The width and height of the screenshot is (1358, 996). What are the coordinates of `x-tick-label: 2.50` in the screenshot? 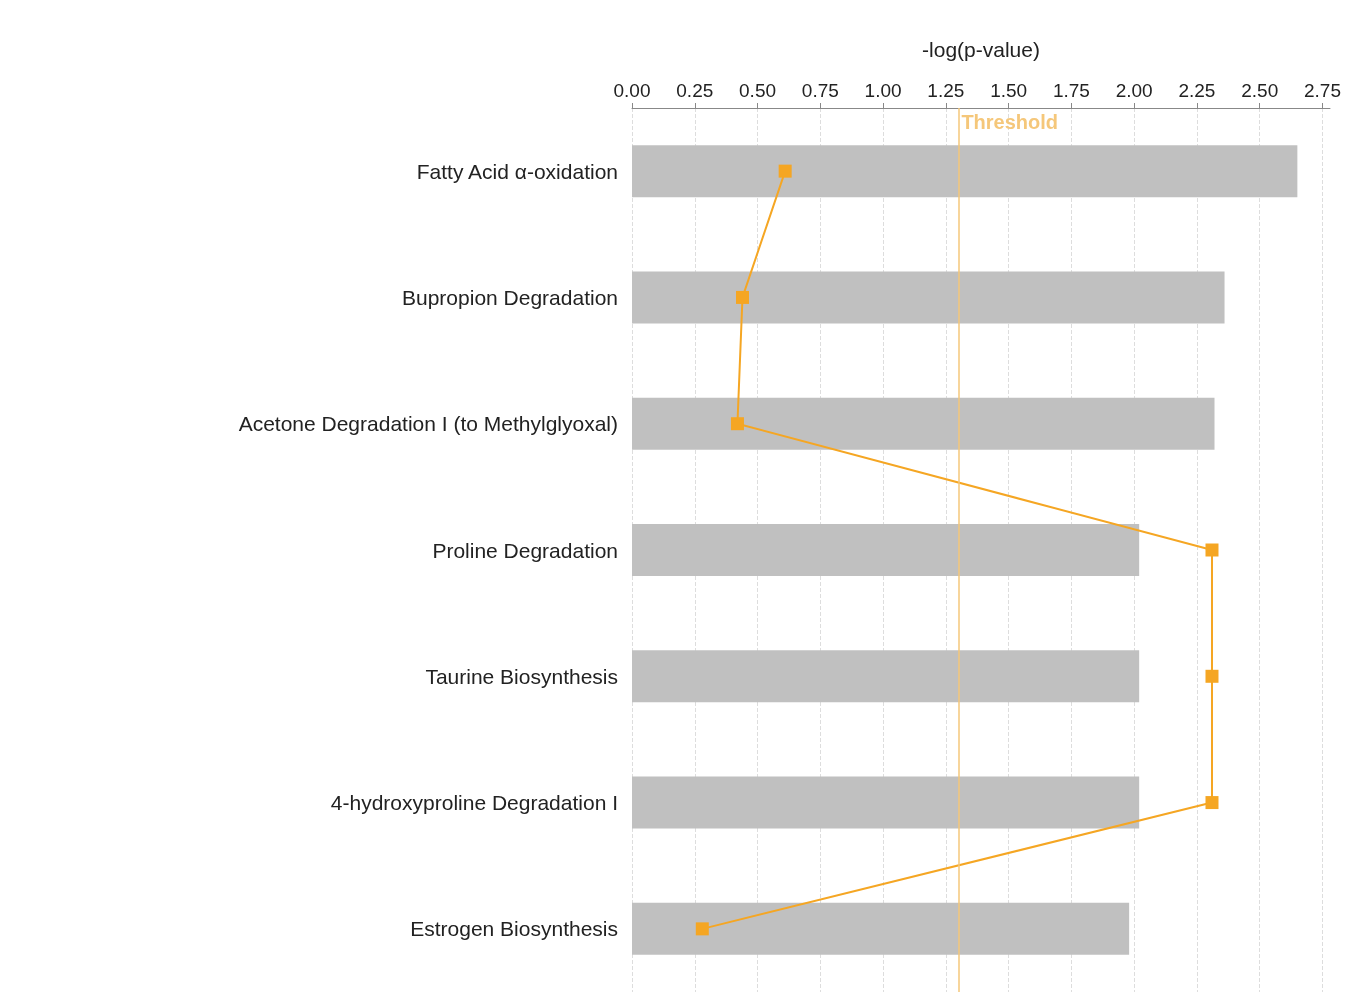 It's located at (1260, 90).